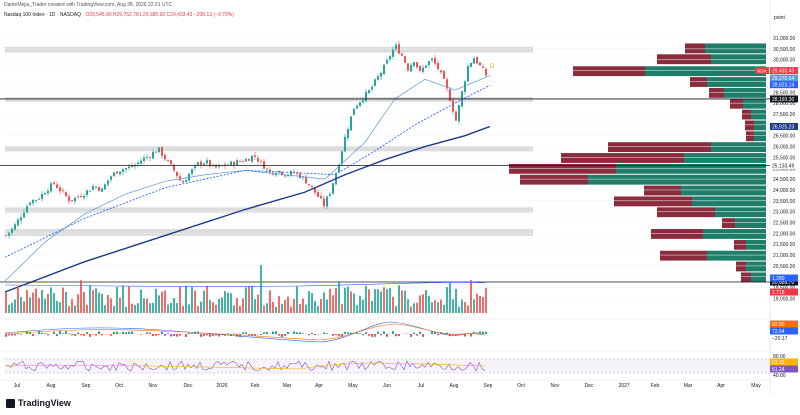 The width and height of the screenshot is (800, 415). I want to click on price-tick-label: 30,000.00, so click(784, 61).